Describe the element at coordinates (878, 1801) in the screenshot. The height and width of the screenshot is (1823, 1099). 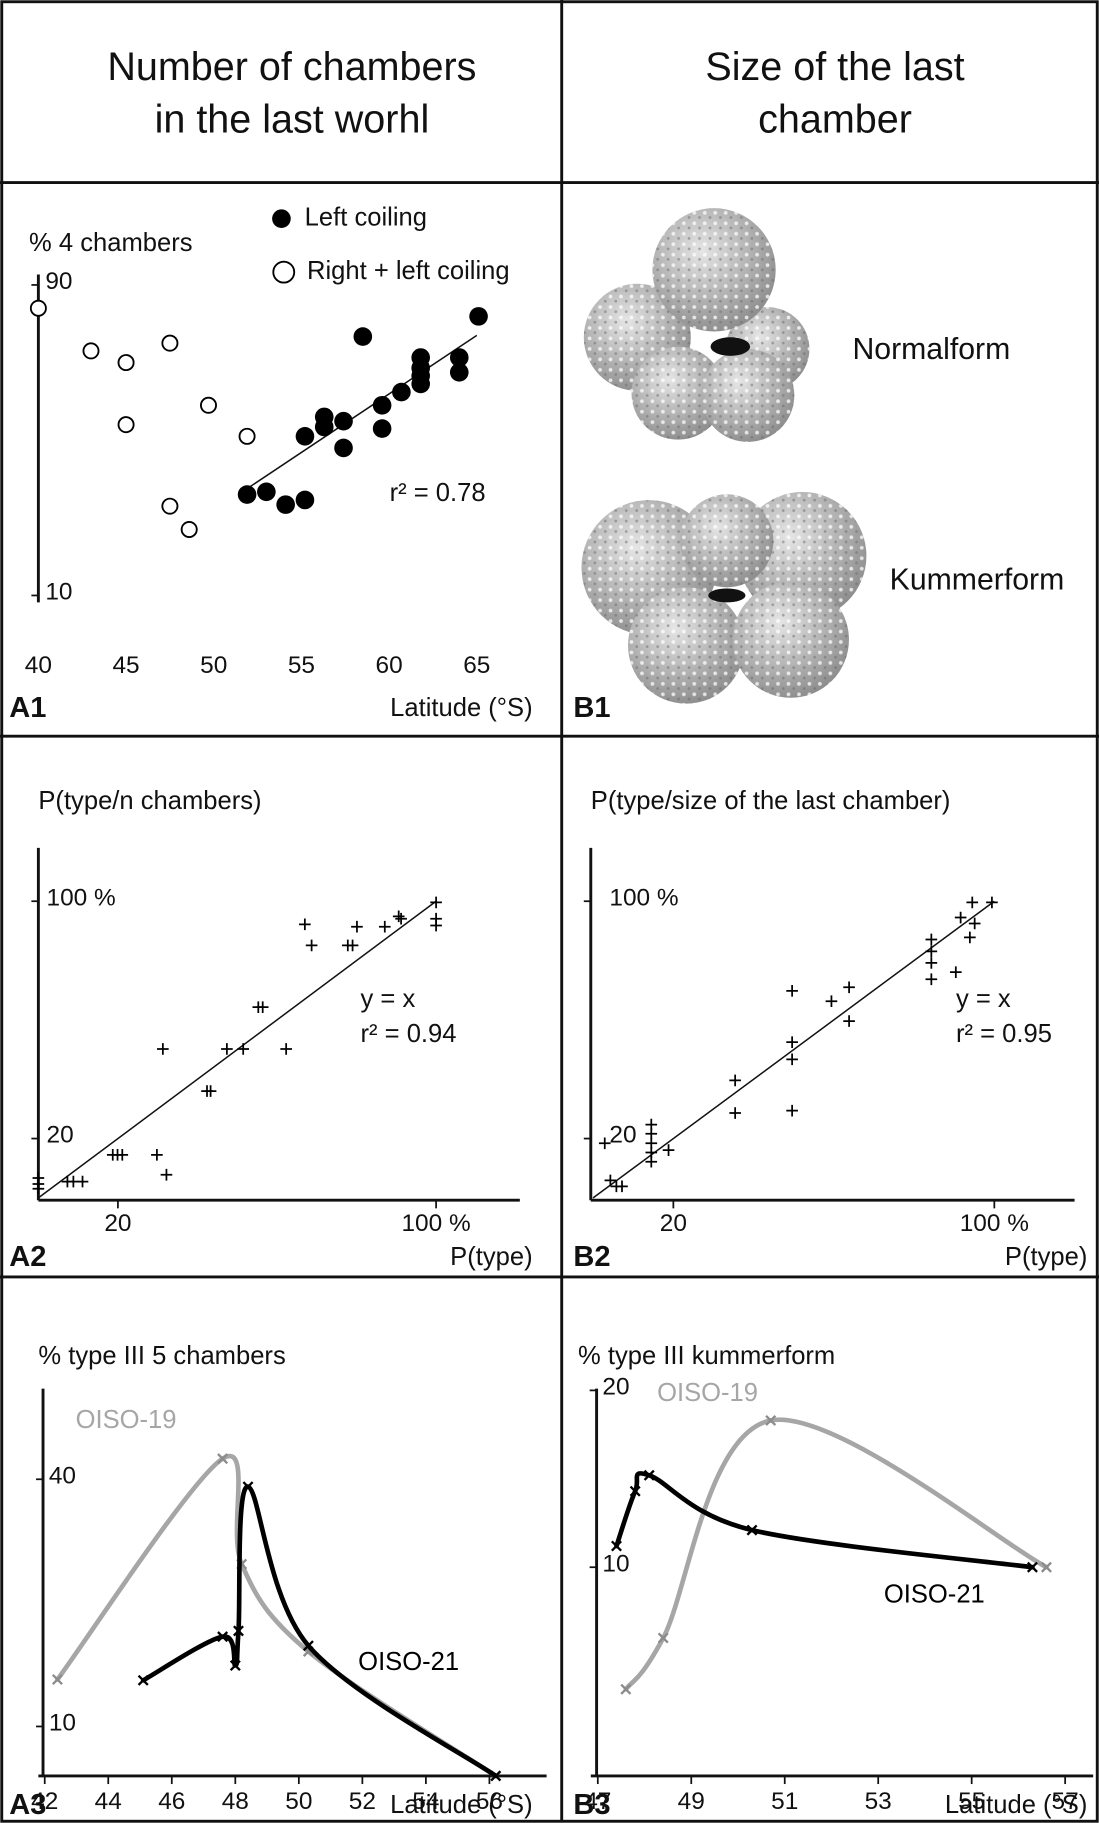
I see `x-tick-label: 53` at that location.